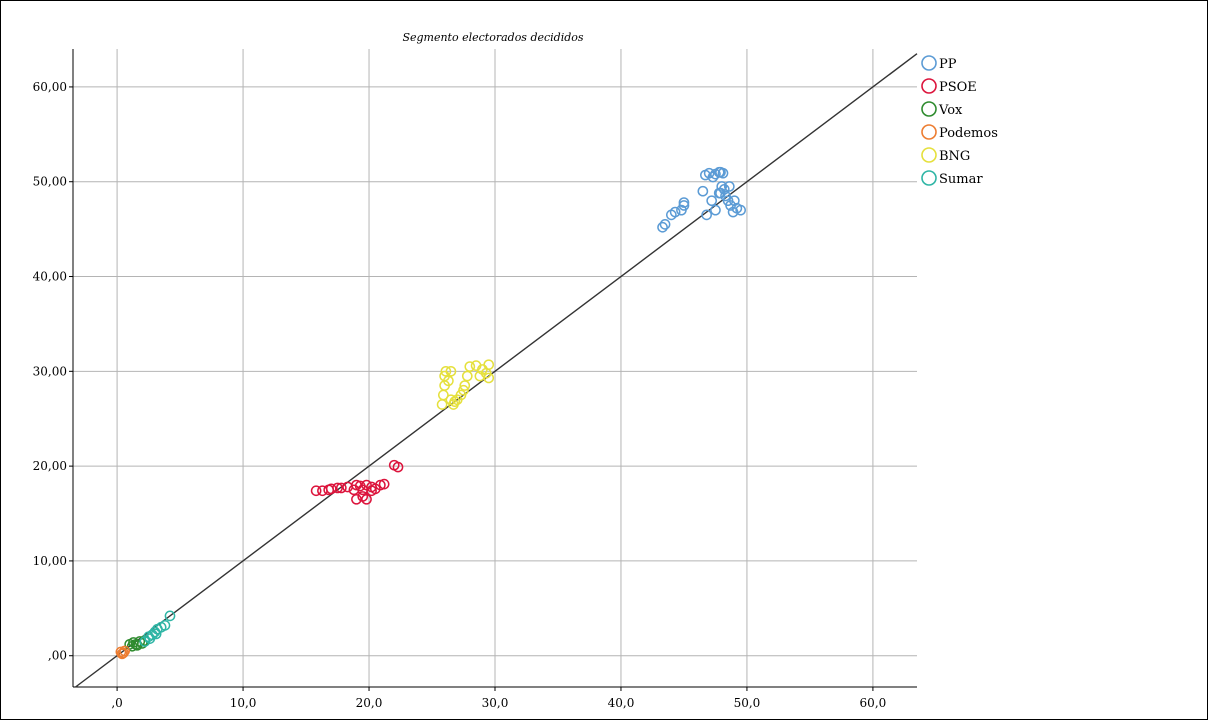 The image size is (1208, 721). Describe the element at coordinates (621, 703) in the screenshot. I see `x-tick-label: 40,0` at that location.